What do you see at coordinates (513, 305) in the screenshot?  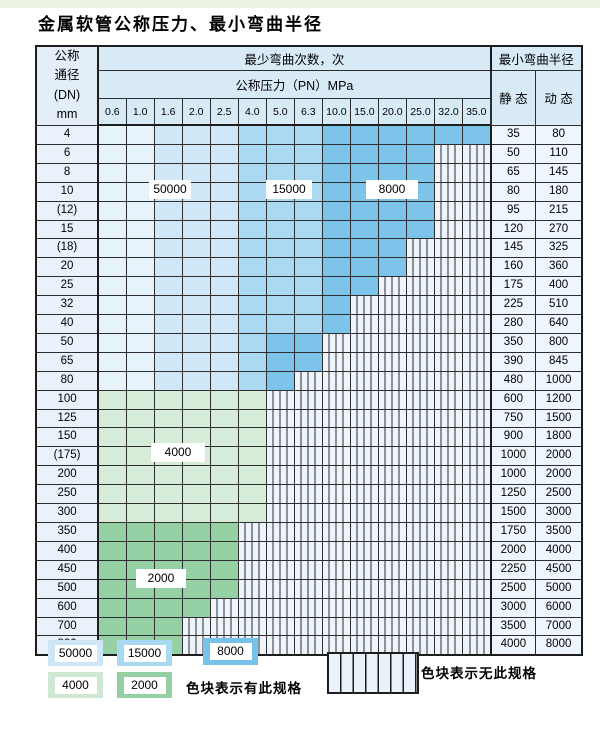 I see `static-value: 225` at bounding box center [513, 305].